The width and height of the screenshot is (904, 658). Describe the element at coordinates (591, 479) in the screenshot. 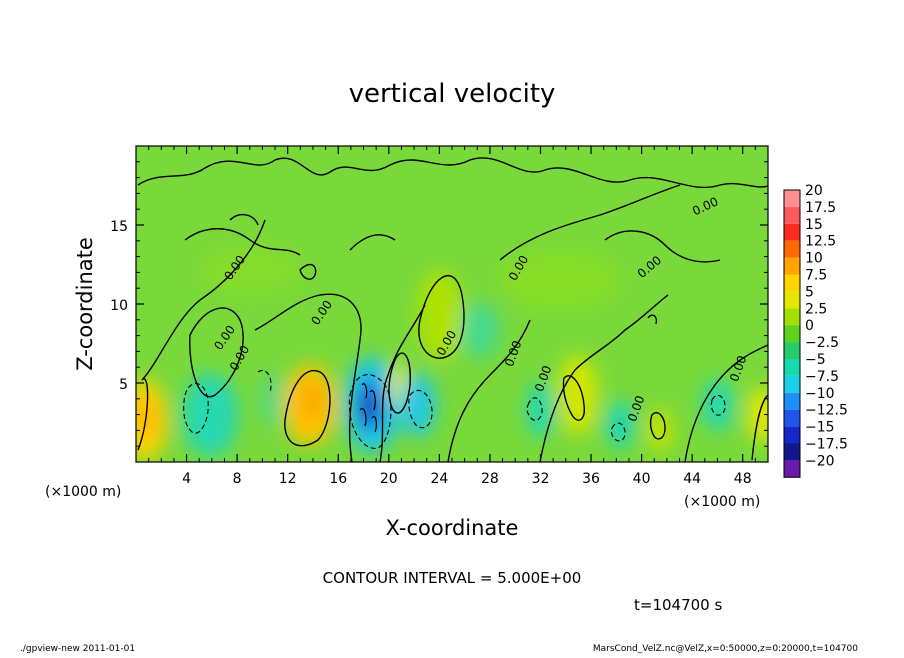

I see `x-tick-label: 36` at that location.